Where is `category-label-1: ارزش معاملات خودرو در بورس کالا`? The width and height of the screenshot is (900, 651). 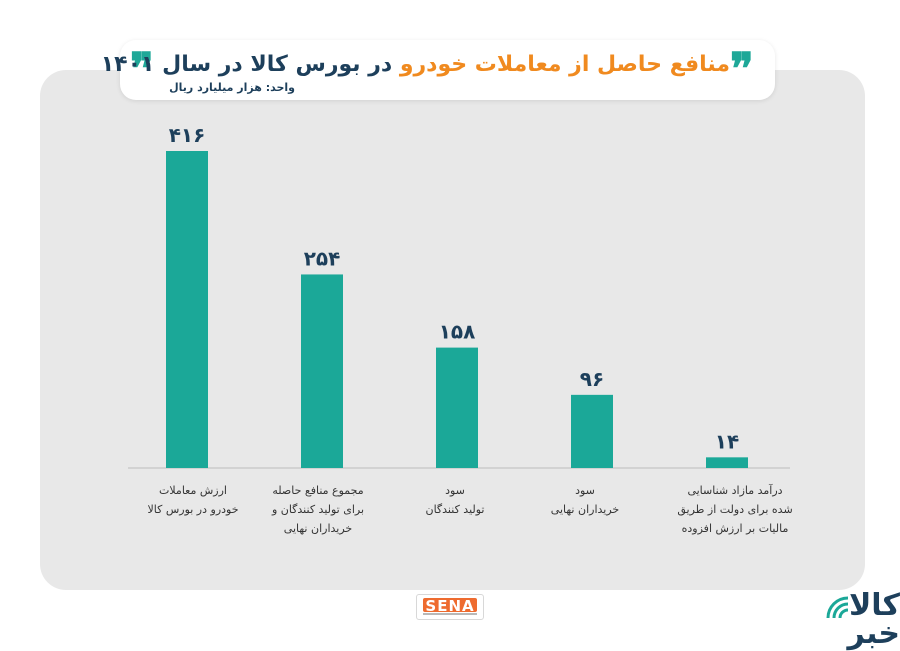 category-label-1: ارزش معاملات خودرو در بورس کالا is located at coordinates (193, 500).